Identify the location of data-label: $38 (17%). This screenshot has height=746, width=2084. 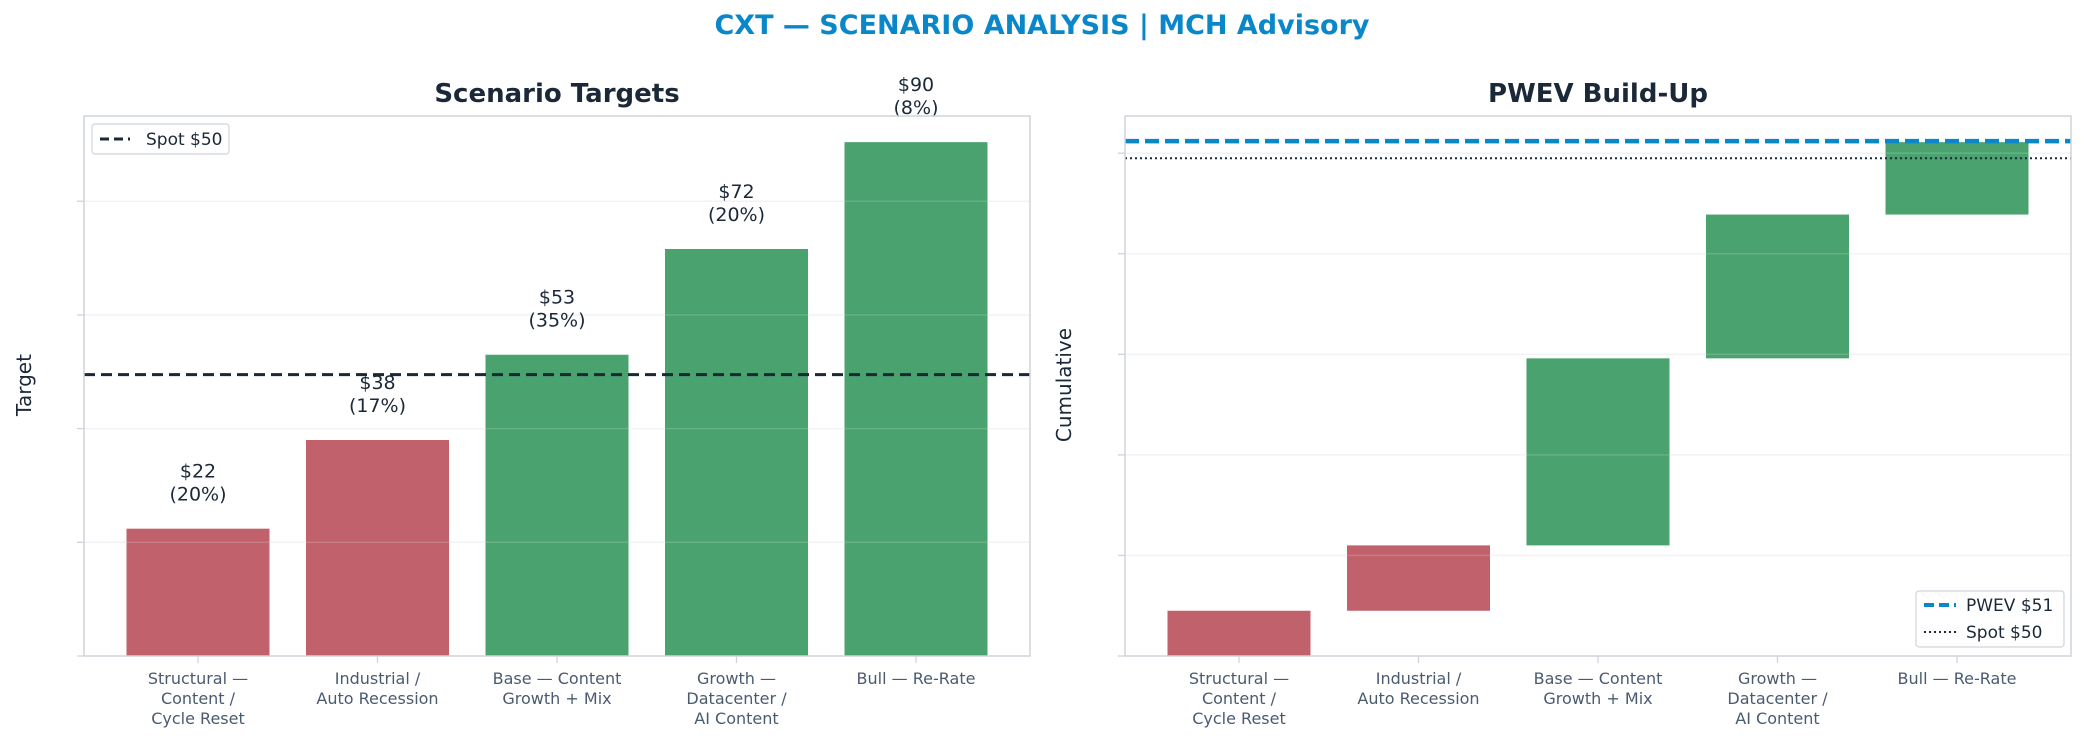
(377, 394).